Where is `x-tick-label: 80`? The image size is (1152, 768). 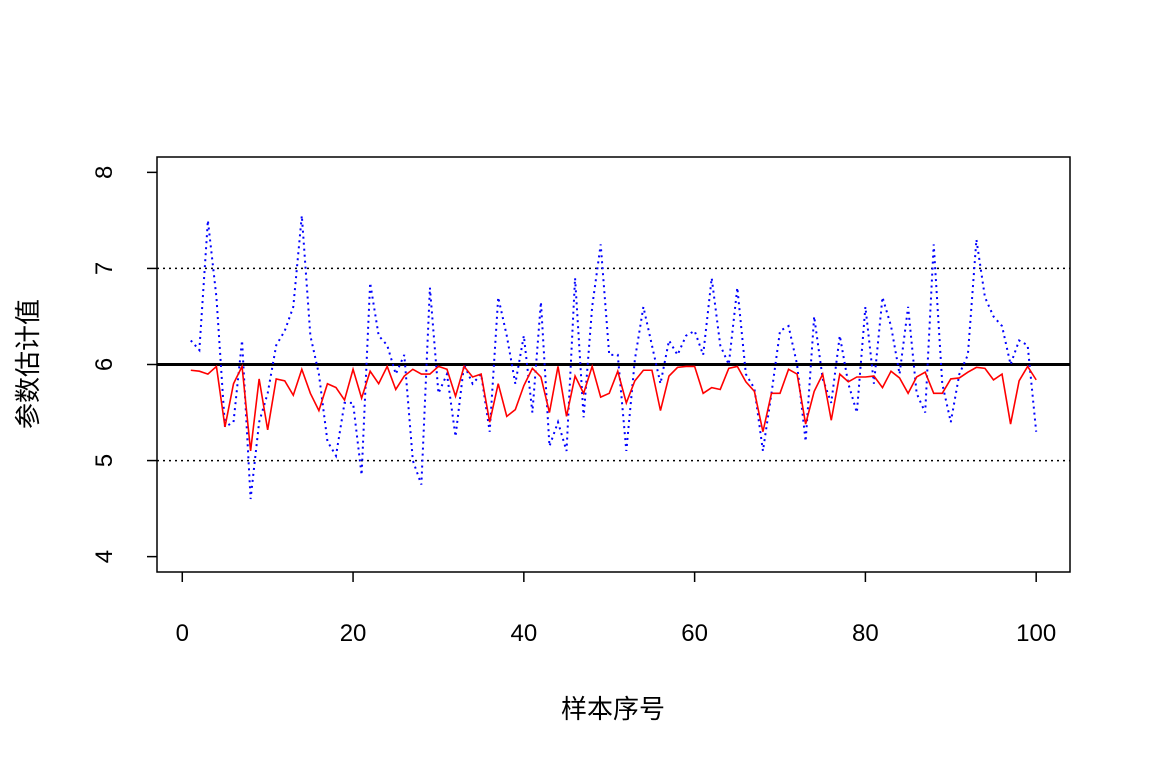 x-tick-label: 80 is located at coordinates (865, 633).